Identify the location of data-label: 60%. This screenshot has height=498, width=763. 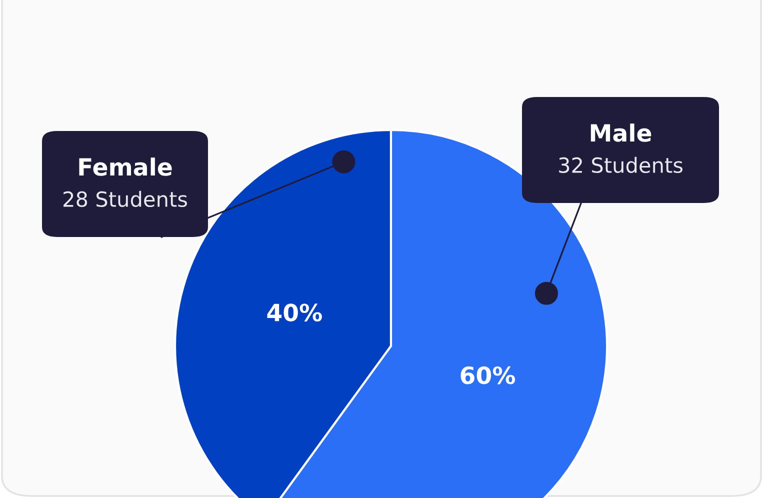
(488, 375).